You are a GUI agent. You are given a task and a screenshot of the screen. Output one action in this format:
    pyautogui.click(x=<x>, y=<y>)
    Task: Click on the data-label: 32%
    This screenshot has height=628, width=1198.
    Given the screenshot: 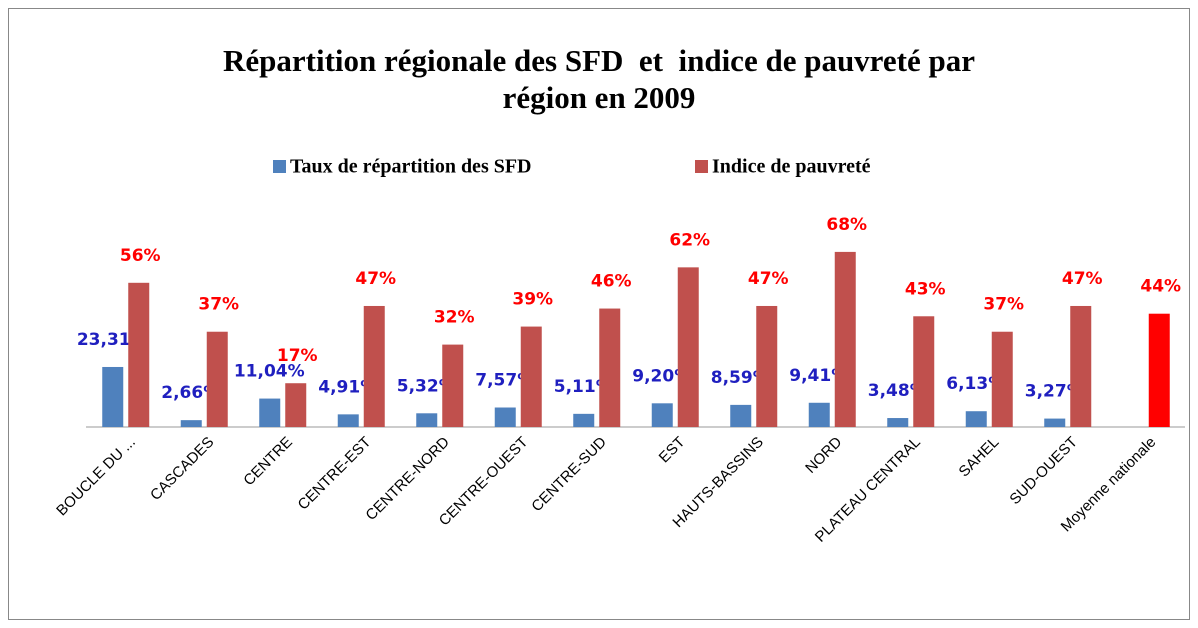 What is the action you would take?
    pyautogui.click(x=454, y=318)
    